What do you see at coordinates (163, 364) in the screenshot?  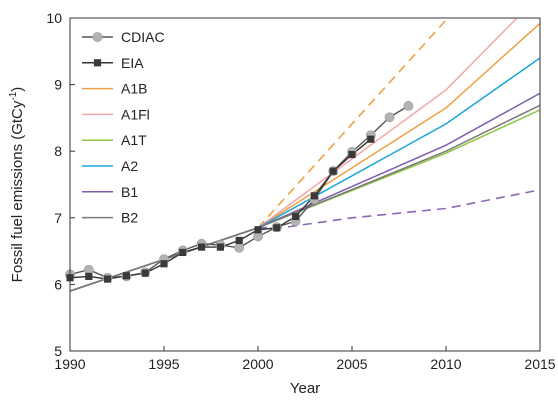 I see `x-tick-label: 1995` at bounding box center [163, 364].